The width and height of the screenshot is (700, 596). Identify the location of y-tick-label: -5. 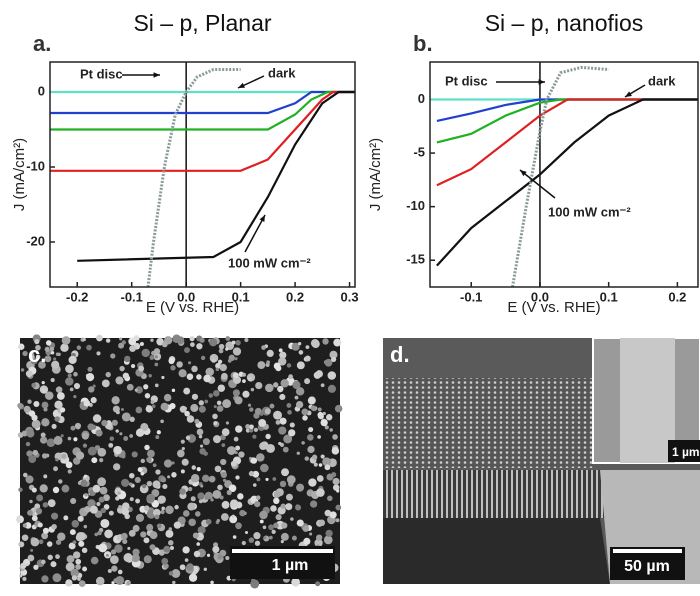
(419, 152).